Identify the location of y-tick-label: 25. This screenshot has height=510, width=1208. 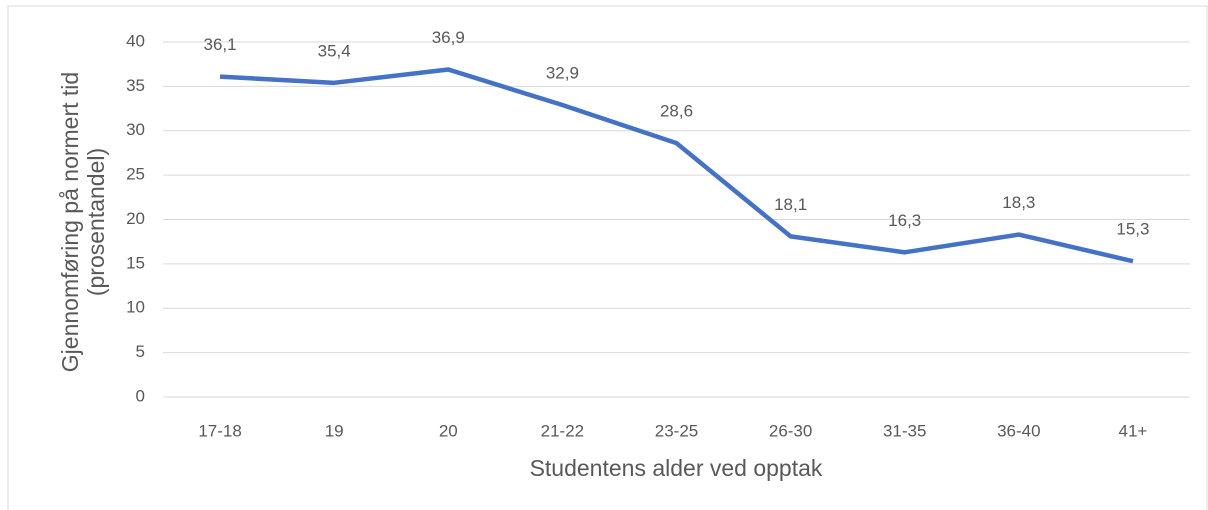
(135, 174).